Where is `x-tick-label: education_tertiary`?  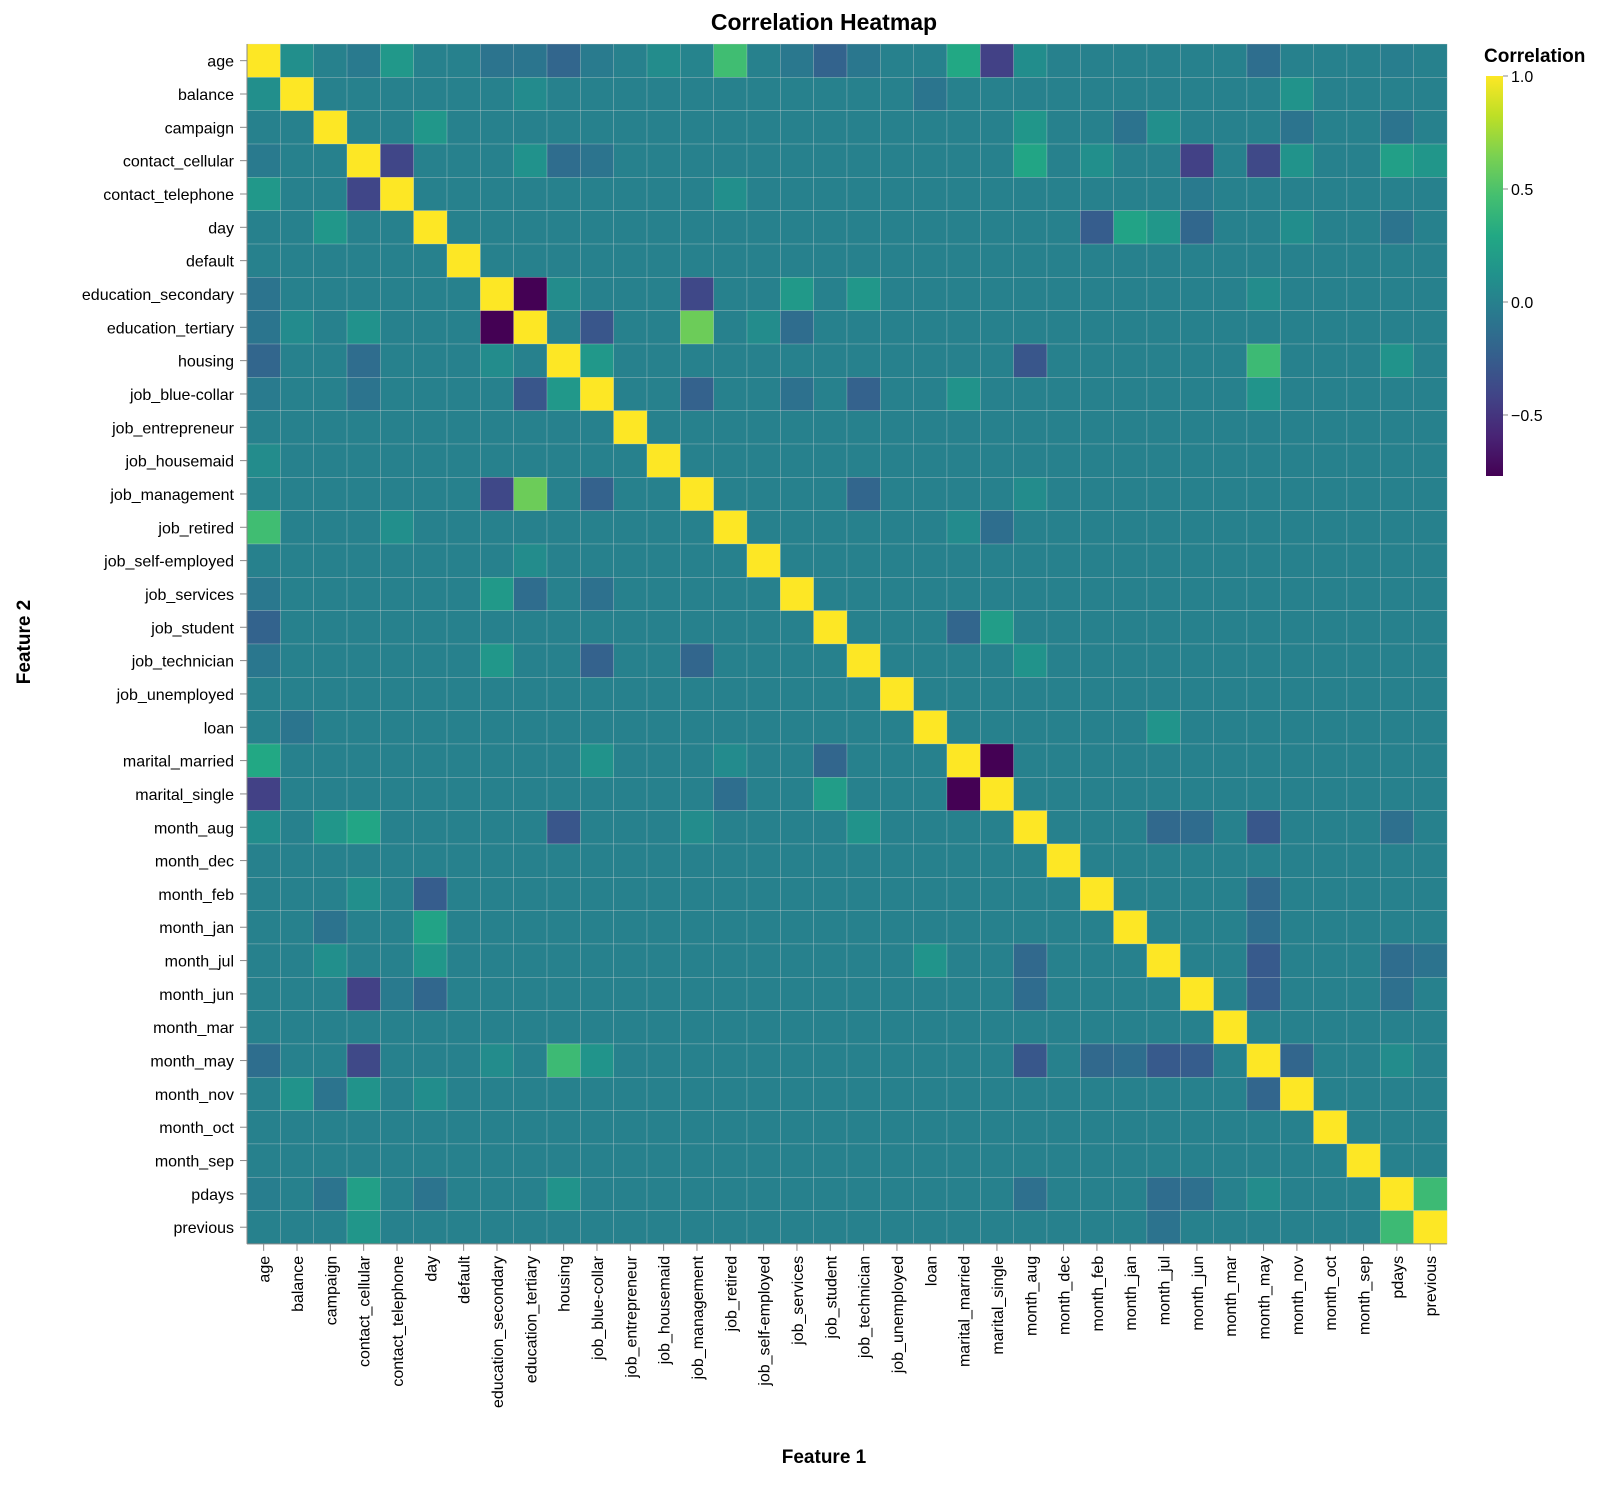 x-tick-label: education_tertiary is located at coordinates (531, 1319).